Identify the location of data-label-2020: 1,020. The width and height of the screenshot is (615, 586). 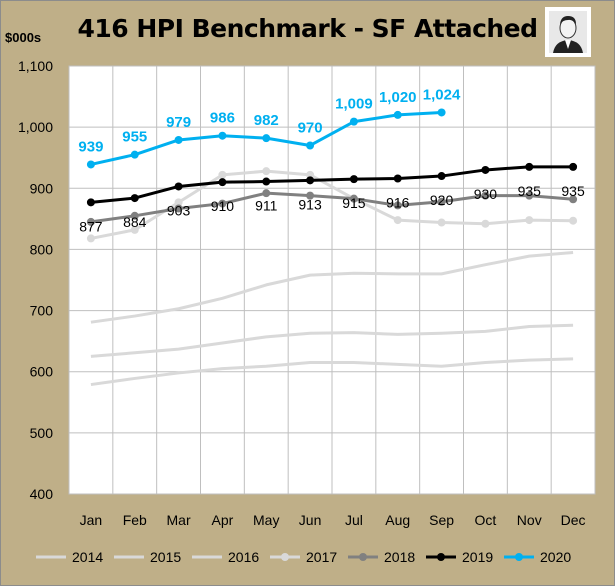
(398, 97).